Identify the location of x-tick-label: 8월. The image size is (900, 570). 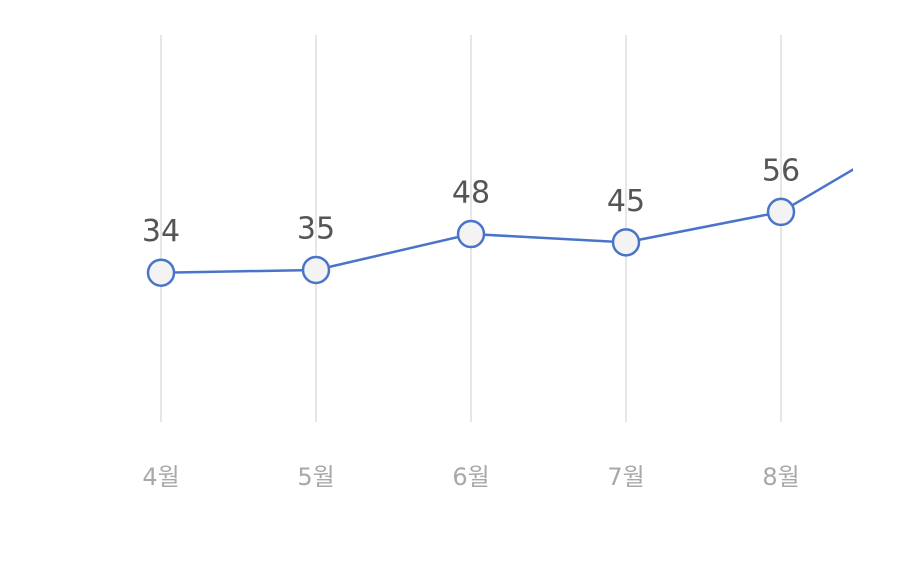
(780, 477).